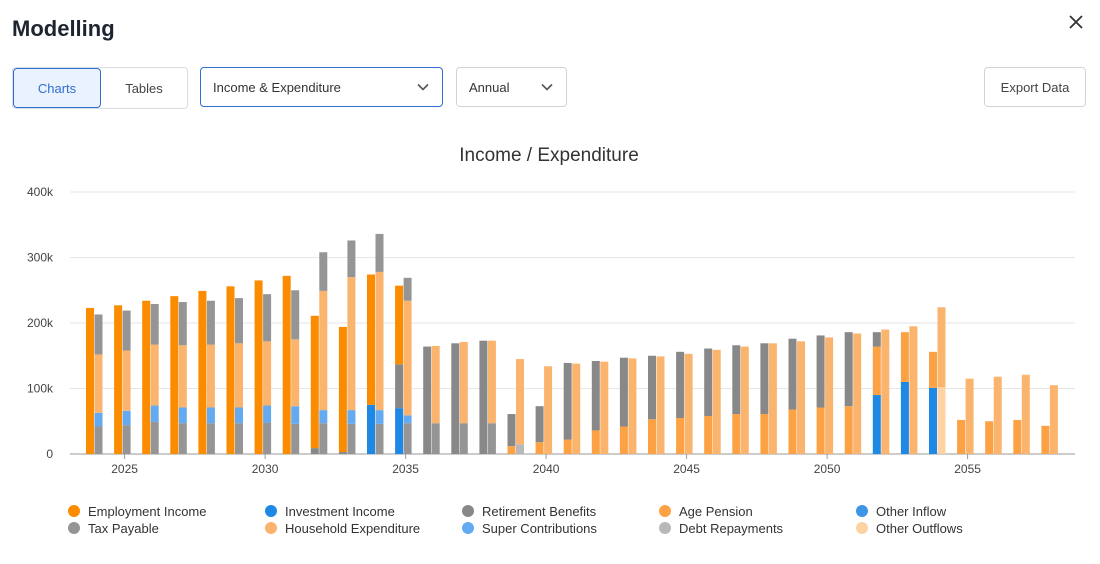  Describe the element at coordinates (166, 511) in the screenshot. I see `legend-item-employment-income: Employment Income` at that location.